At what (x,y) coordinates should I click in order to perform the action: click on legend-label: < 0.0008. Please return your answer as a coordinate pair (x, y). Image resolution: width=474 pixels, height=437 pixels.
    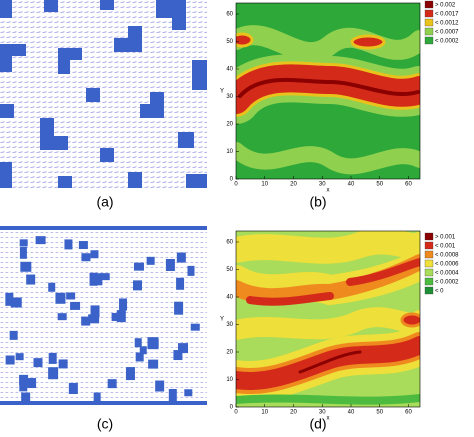
    Looking at the image, I should click on (447, 256).